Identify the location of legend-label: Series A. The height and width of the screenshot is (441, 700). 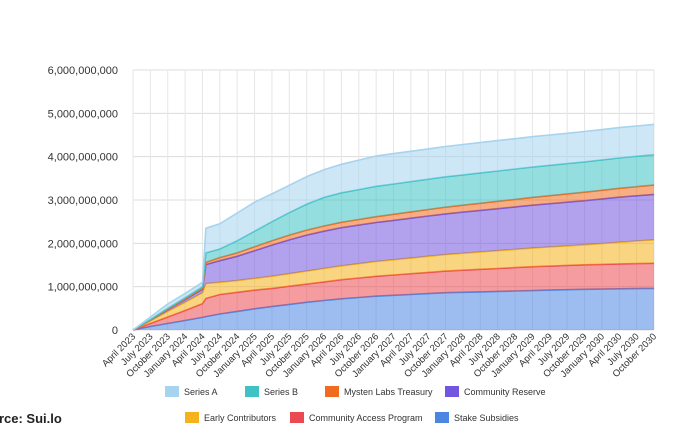
(201, 391).